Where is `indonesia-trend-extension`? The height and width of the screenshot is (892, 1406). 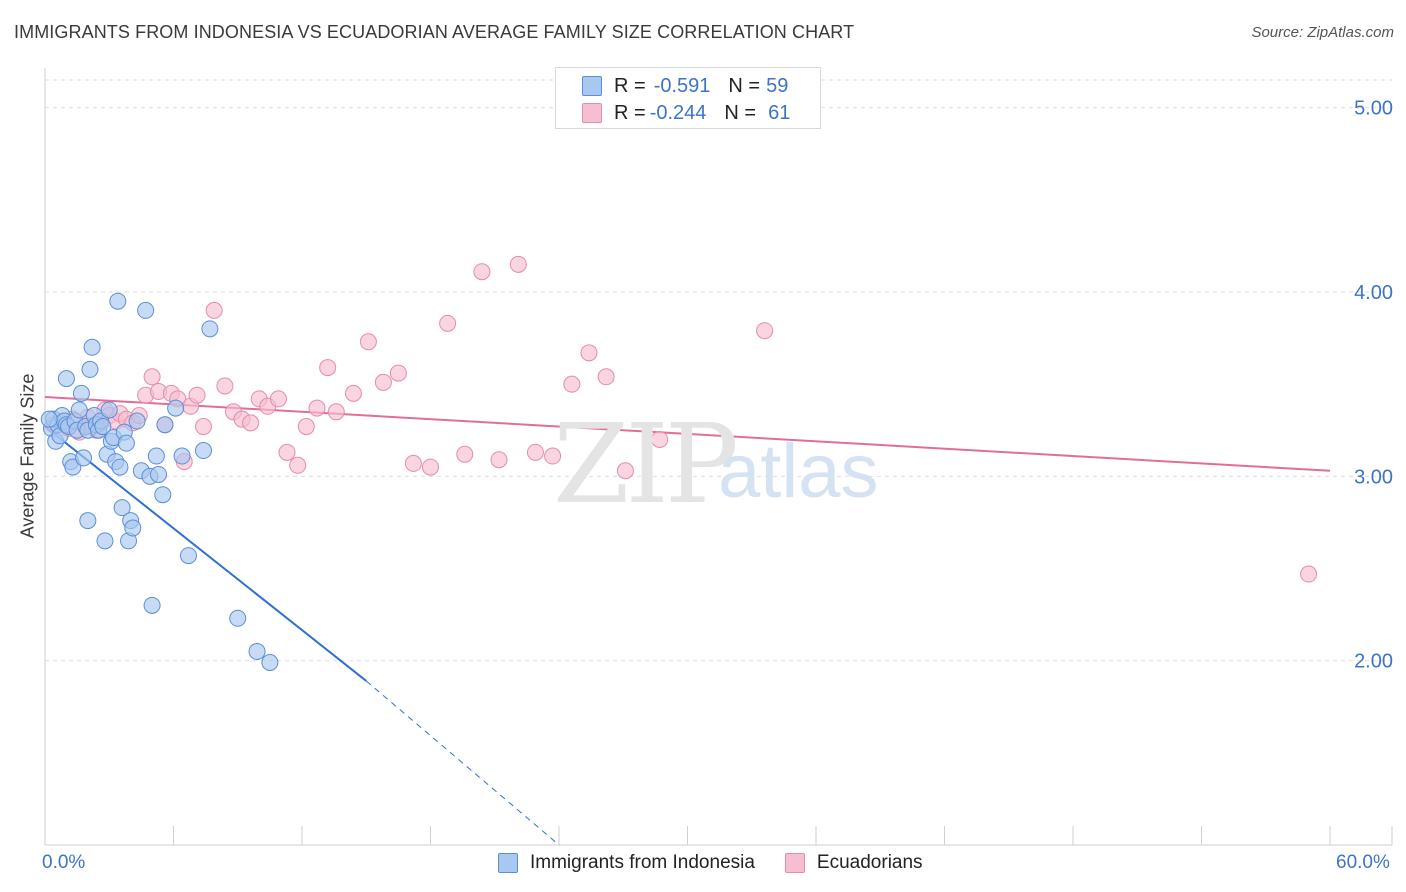 indonesia-trend-extension is located at coordinates (462, 763).